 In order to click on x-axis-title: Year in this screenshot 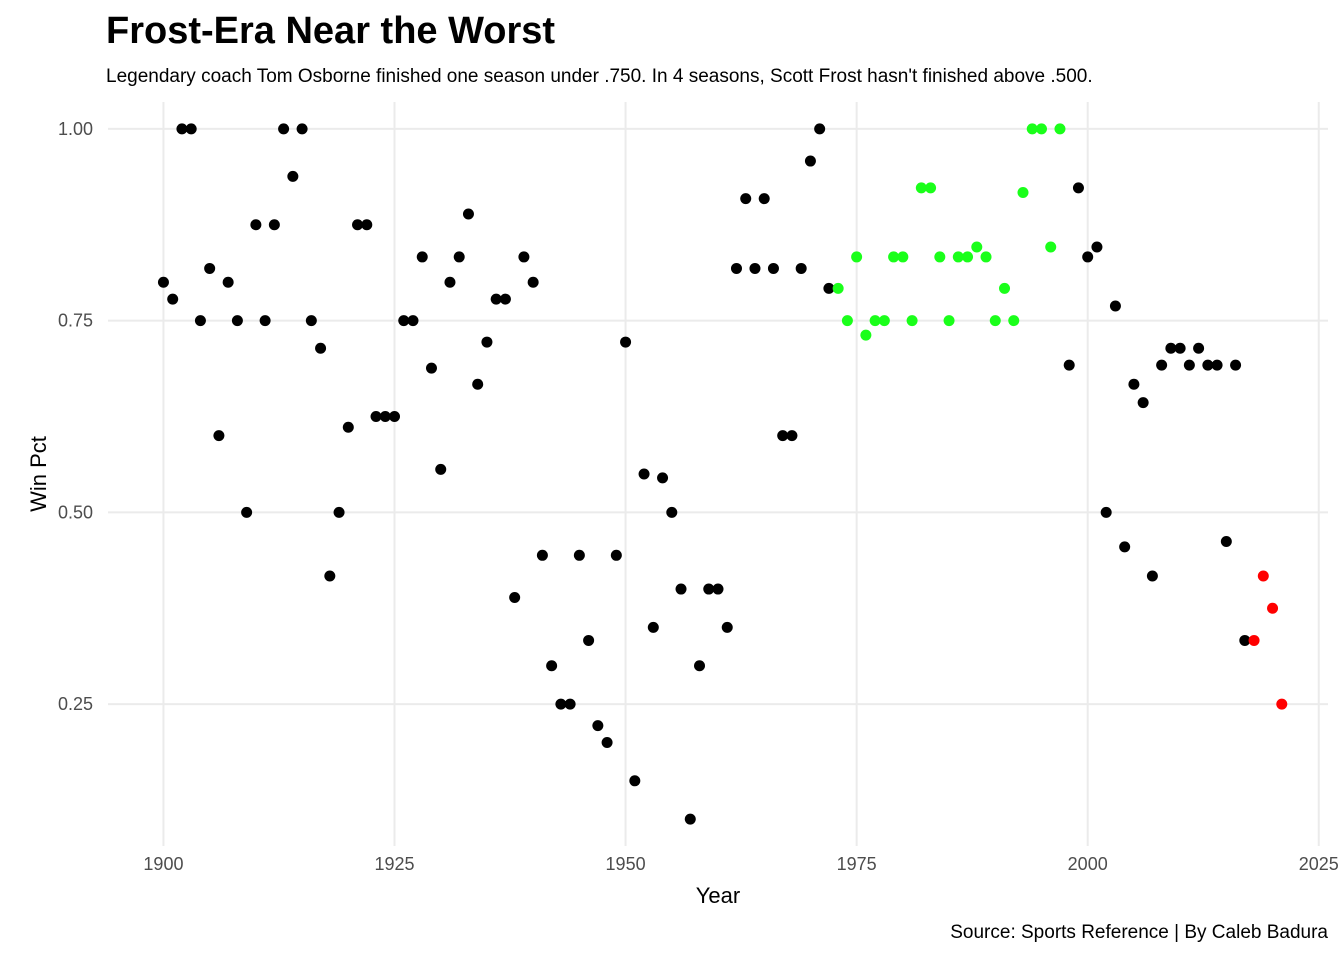, I will do `click(718, 895)`.